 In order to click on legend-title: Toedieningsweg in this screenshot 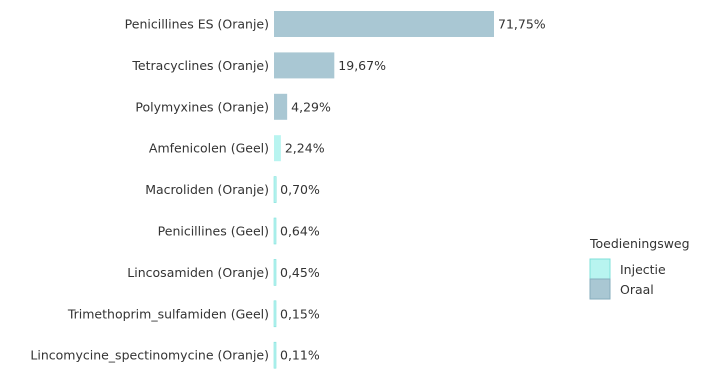, I will do `click(639, 243)`.